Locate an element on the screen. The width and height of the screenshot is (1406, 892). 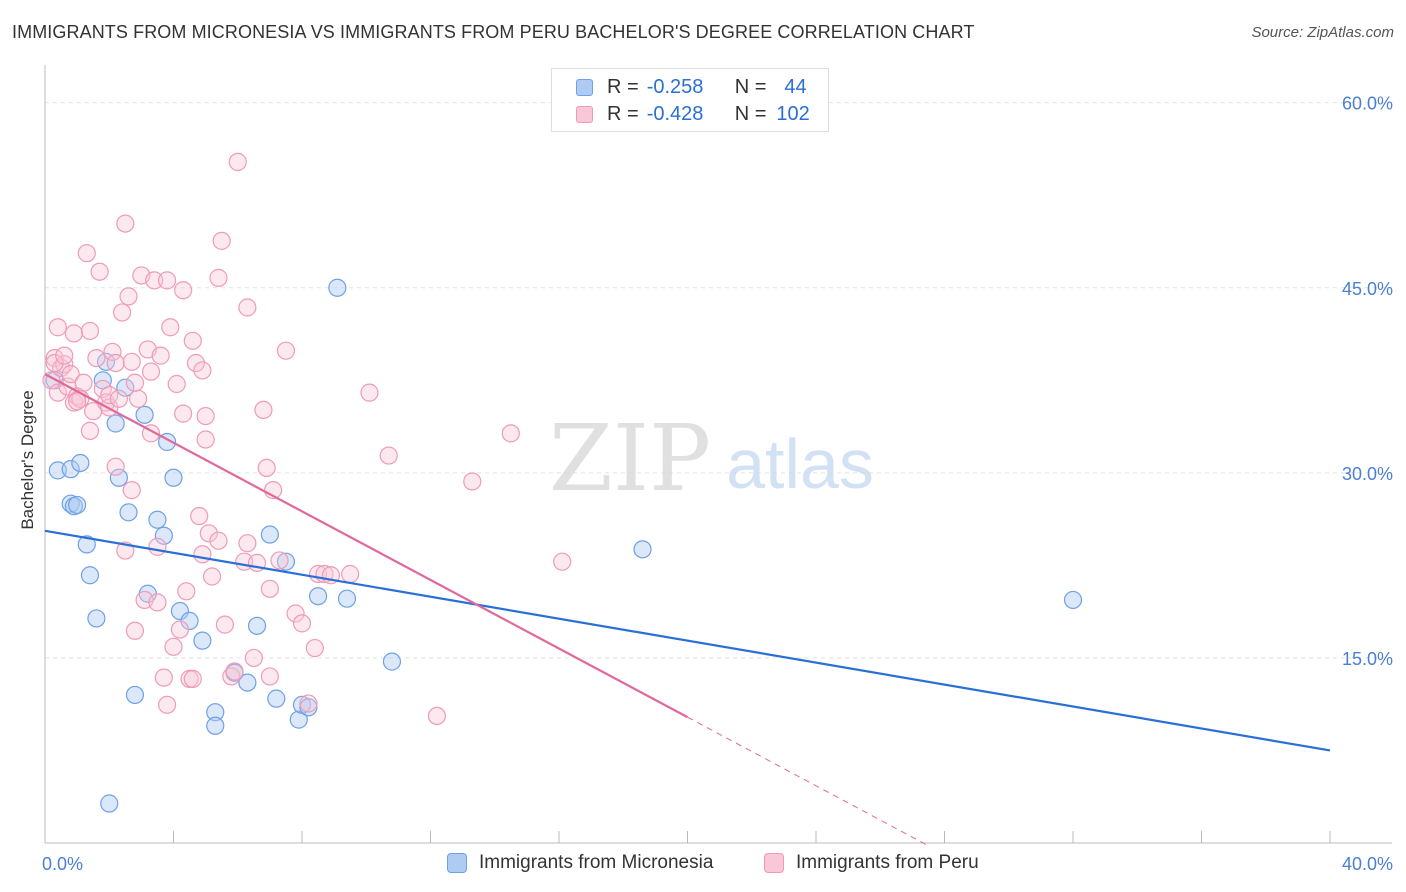
legend-label-micronesia: Immigrants from Micronesia is located at coordinates (596, 862).